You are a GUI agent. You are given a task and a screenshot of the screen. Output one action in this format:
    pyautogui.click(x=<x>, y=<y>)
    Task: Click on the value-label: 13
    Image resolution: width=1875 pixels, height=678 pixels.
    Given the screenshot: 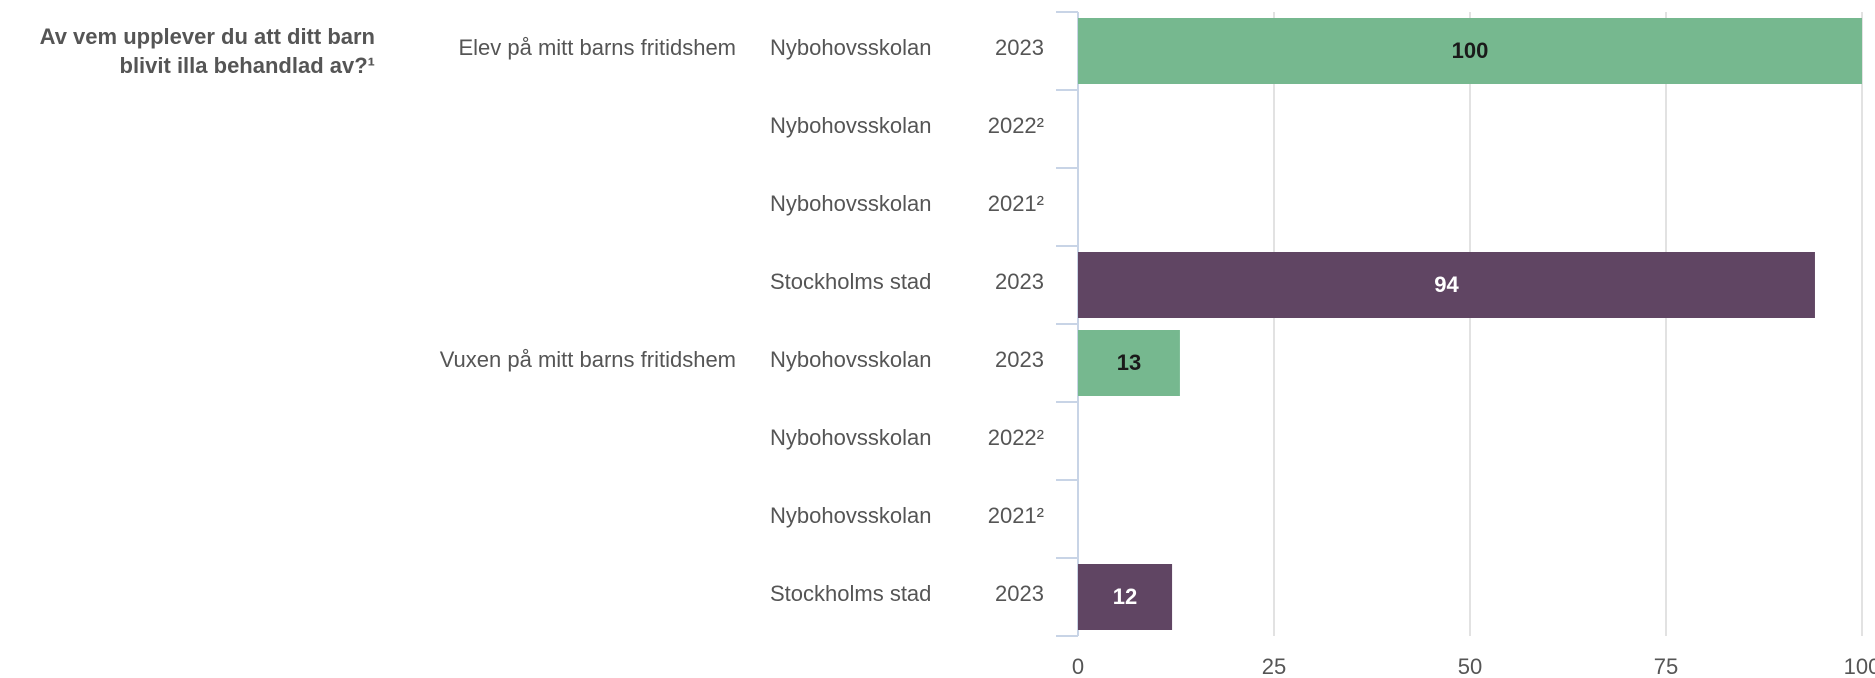 What is the action you would take?
    pyautogui.click(x=1129, y=362)
    